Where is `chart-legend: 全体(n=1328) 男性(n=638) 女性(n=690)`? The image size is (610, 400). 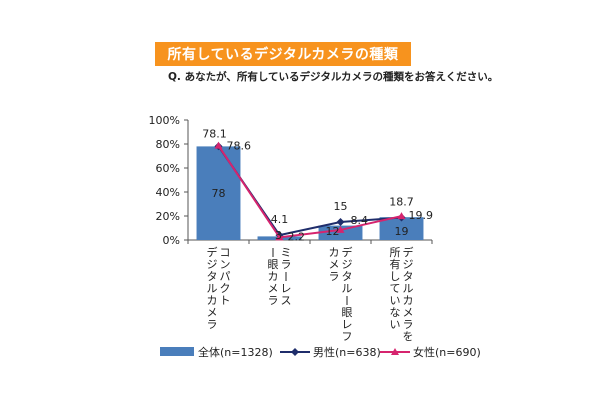
chart-legend: 全体(n=1328) 男性(n=638) 女性(n=690) is located at coordinates (320, 352).